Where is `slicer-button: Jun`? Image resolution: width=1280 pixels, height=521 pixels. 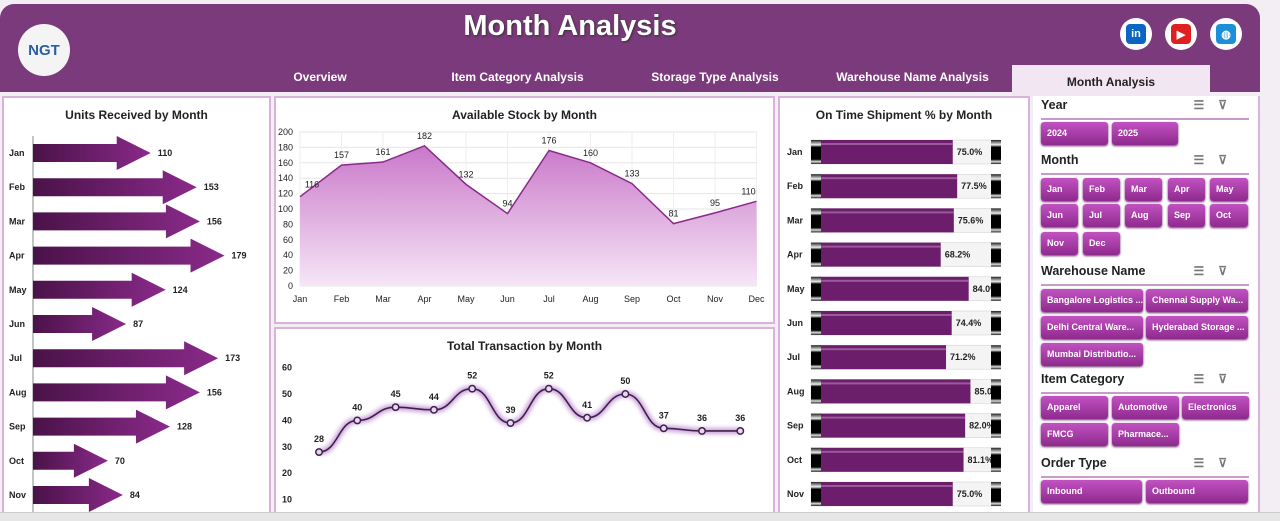 slicer-button: Jun is located at coordinates (1059, 215).